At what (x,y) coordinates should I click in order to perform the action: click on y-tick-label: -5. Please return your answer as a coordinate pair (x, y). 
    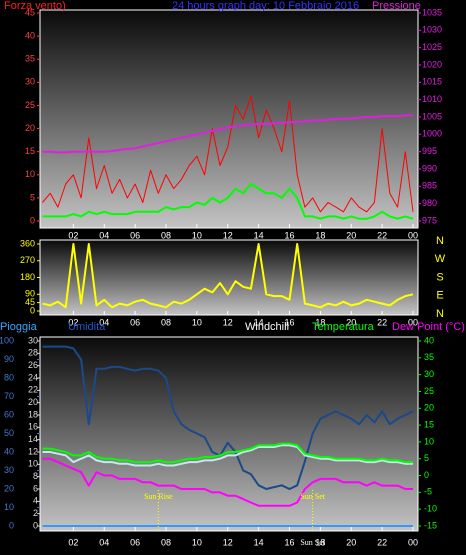
    Looking at the image, I should click on (428, 492).